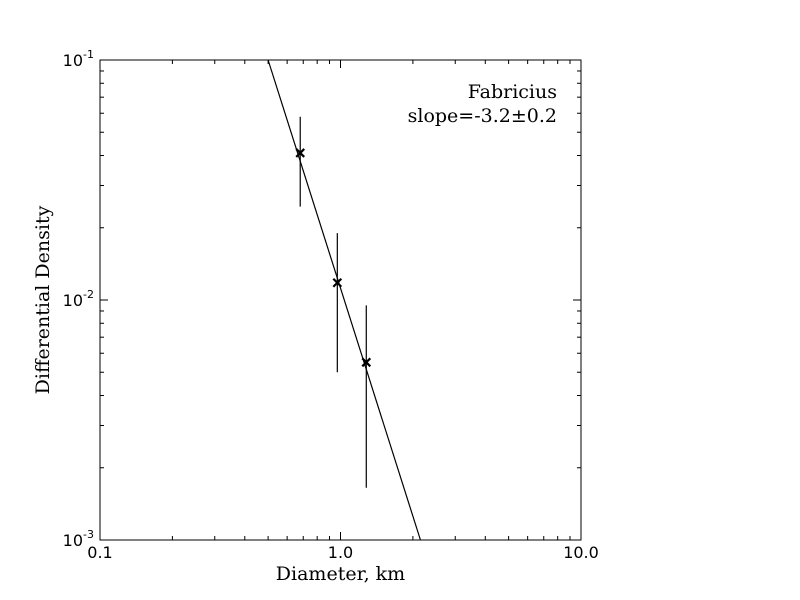 The height and width of the screenshot is (600, 800). I want to click on x-tick-label: 0.1, so click(99, 552).